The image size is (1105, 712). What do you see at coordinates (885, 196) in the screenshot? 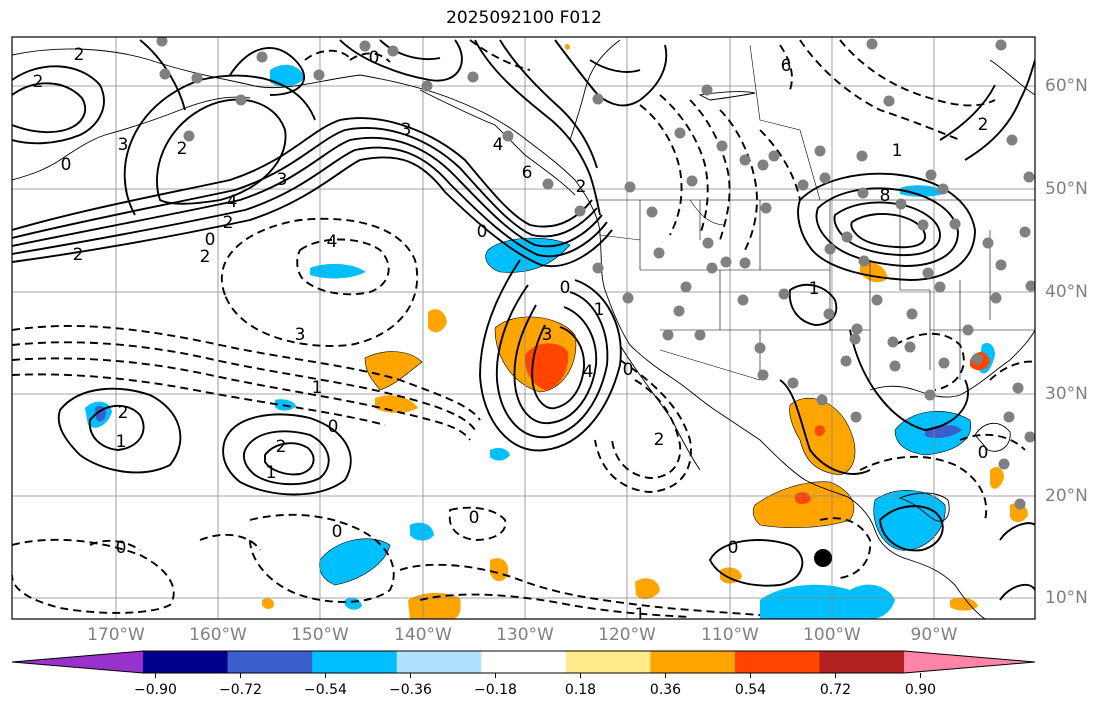
I see `contour-label: 8` at bounding box center [885, 196].